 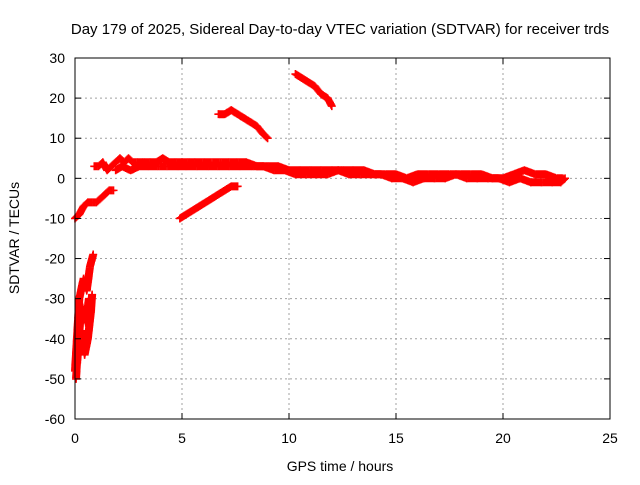 I want to click on series-arc-lower-left, so click(x=94, y=204).